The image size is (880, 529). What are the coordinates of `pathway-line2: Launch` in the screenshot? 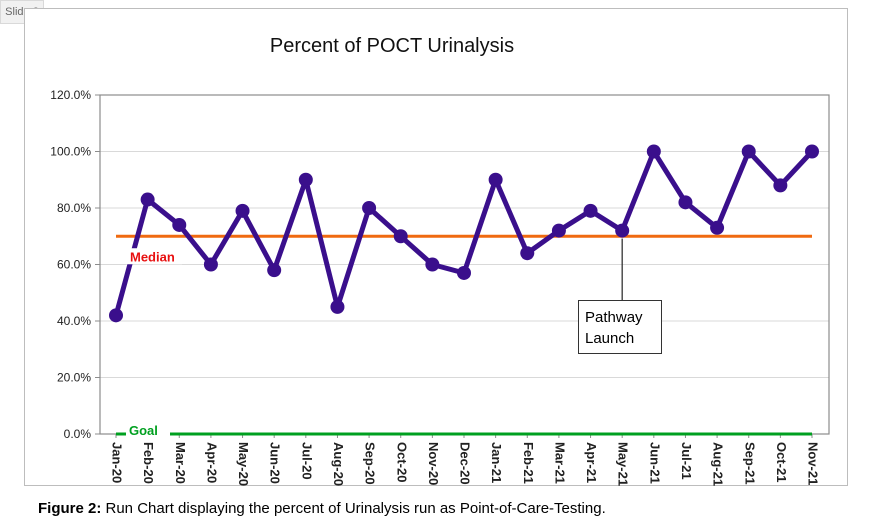 It's located at (610, 338).